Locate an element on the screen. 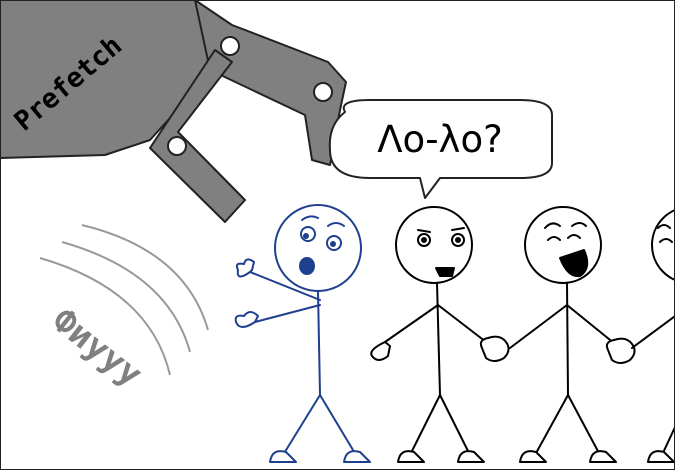 This screenshot has height=470, width=675. claw-finger is located at coordinates (197, 136).